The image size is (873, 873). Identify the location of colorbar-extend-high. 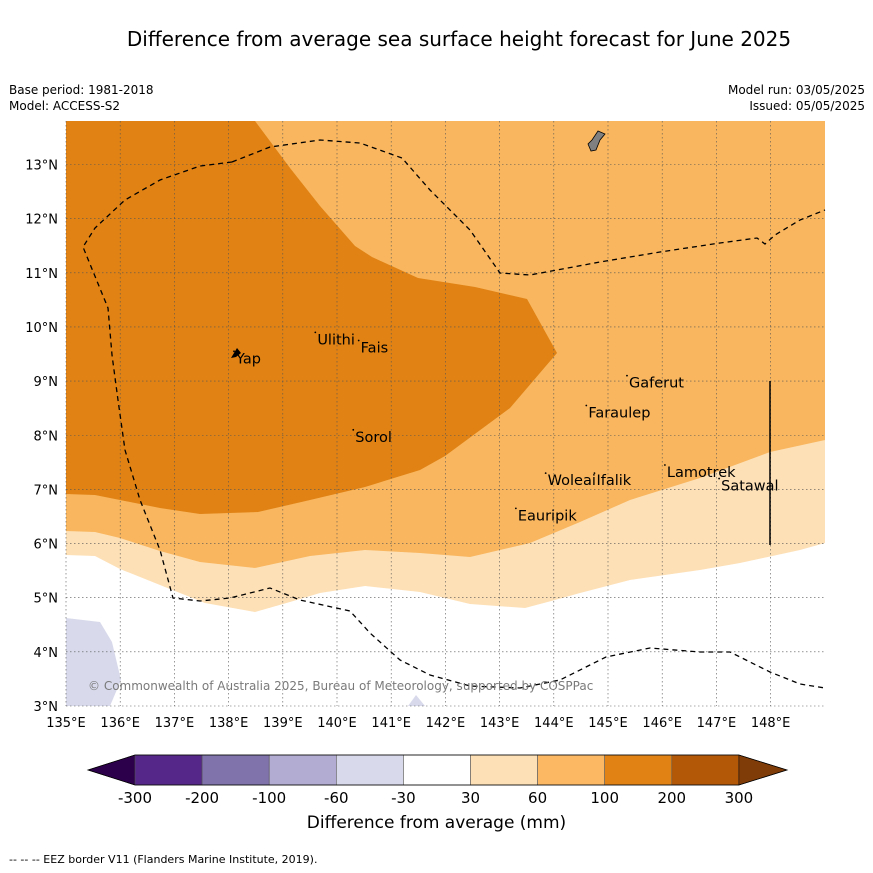
(763, 770).